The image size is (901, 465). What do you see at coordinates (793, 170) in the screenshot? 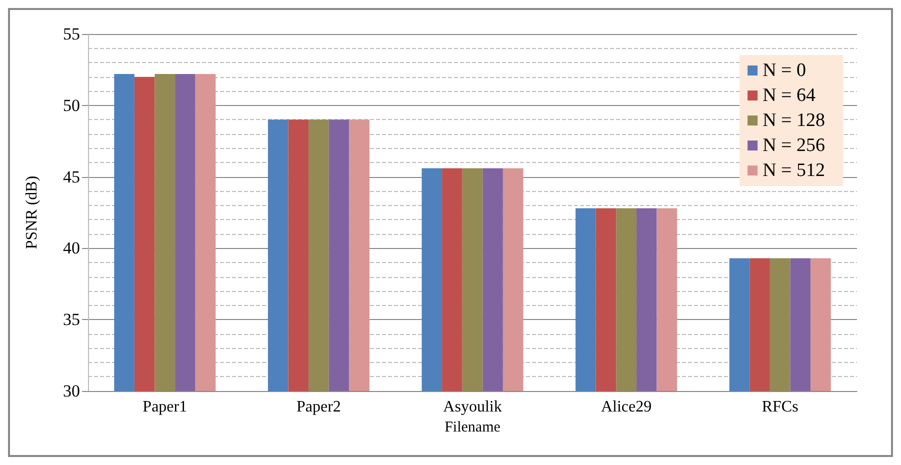
I see `legend-label: N = 512` at bounding box center [793, 170].